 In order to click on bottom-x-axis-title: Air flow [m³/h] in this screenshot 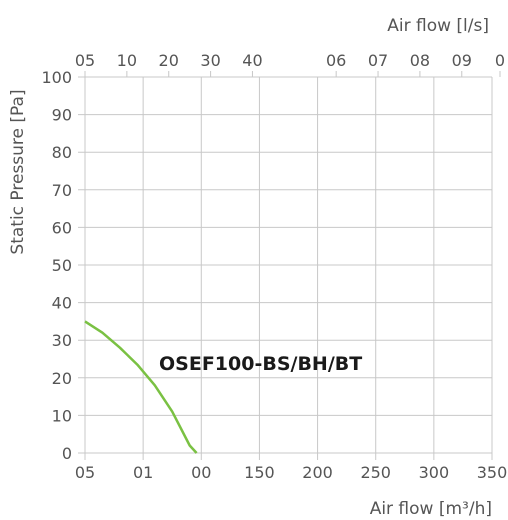, I will do `click(431, 509)`.